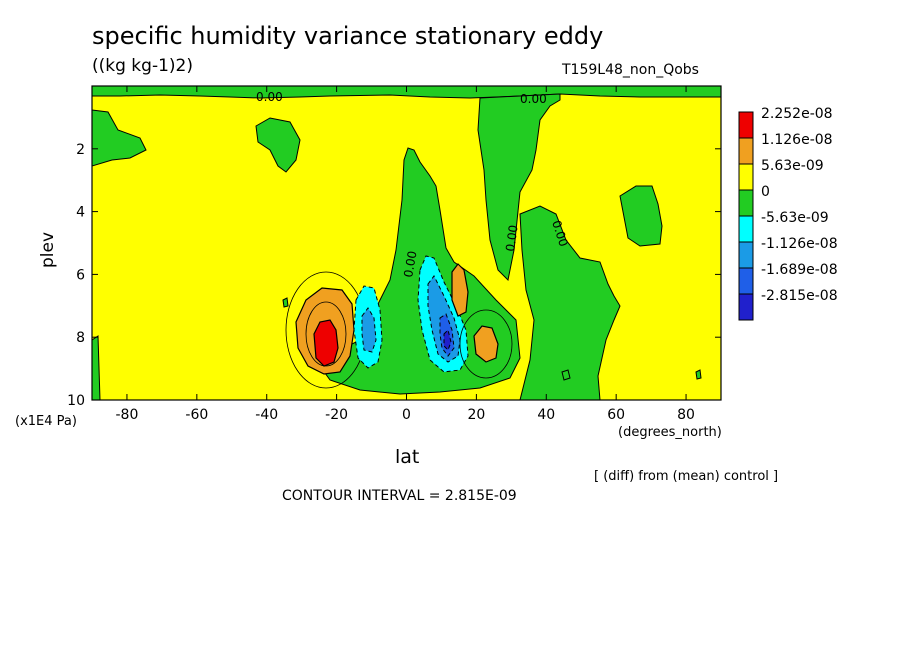  I want to click on y-unit-label: (x1E4 Pa), so click(46, 421).